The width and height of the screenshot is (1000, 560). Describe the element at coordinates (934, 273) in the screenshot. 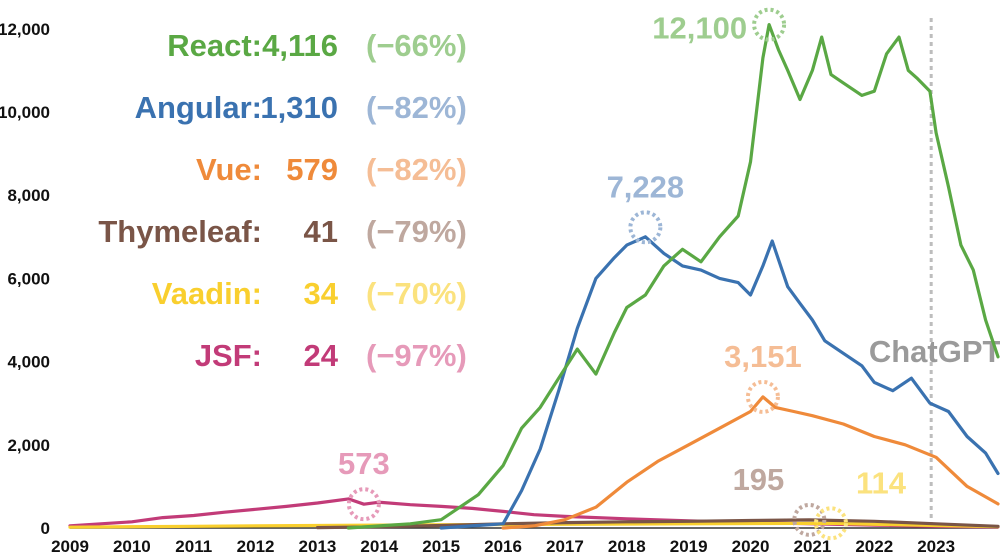

I see `event-marker: ChatGPT` at that location.